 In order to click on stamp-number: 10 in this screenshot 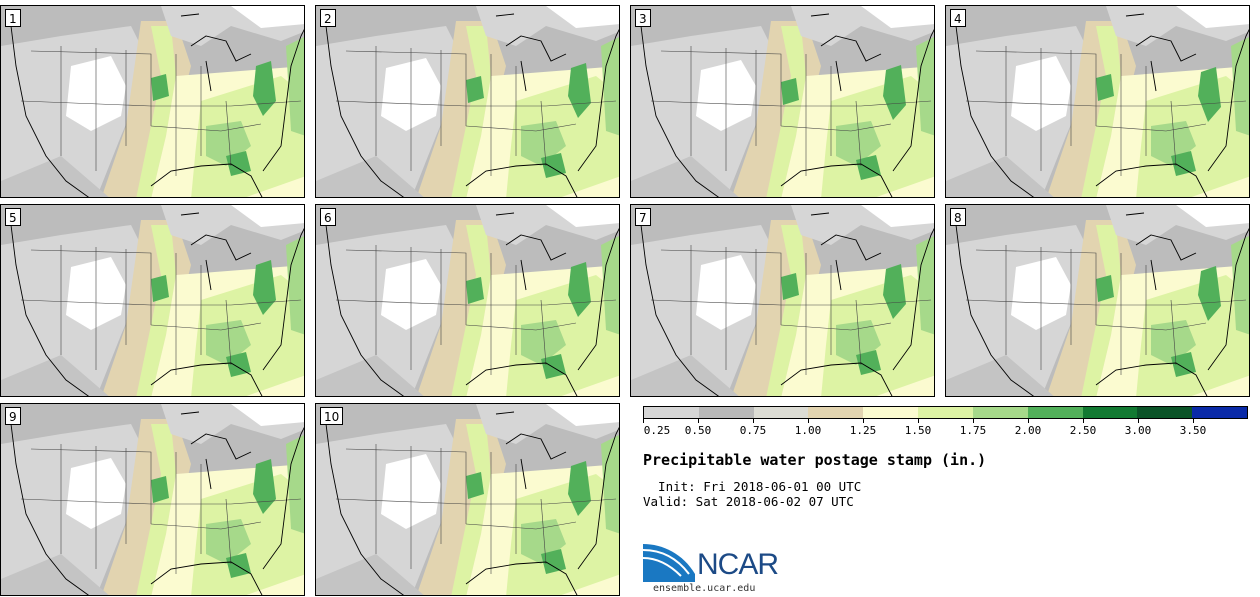, I will do `click(332, 416)`.